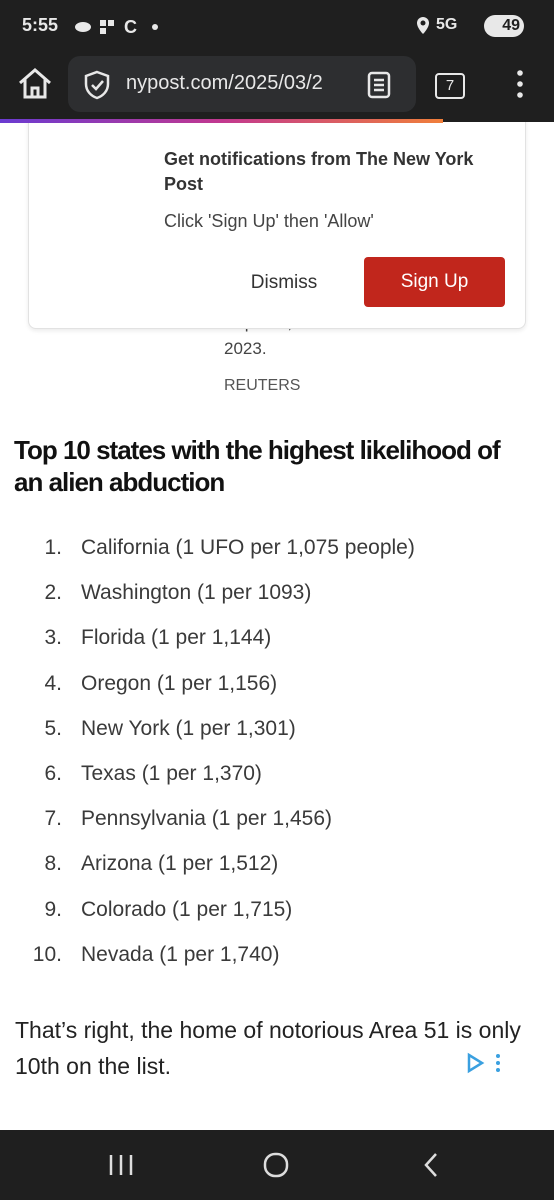 Image resolution: width=554 pixels, height=1200 pixels. I want to click on load-progress, so click(221, 121).